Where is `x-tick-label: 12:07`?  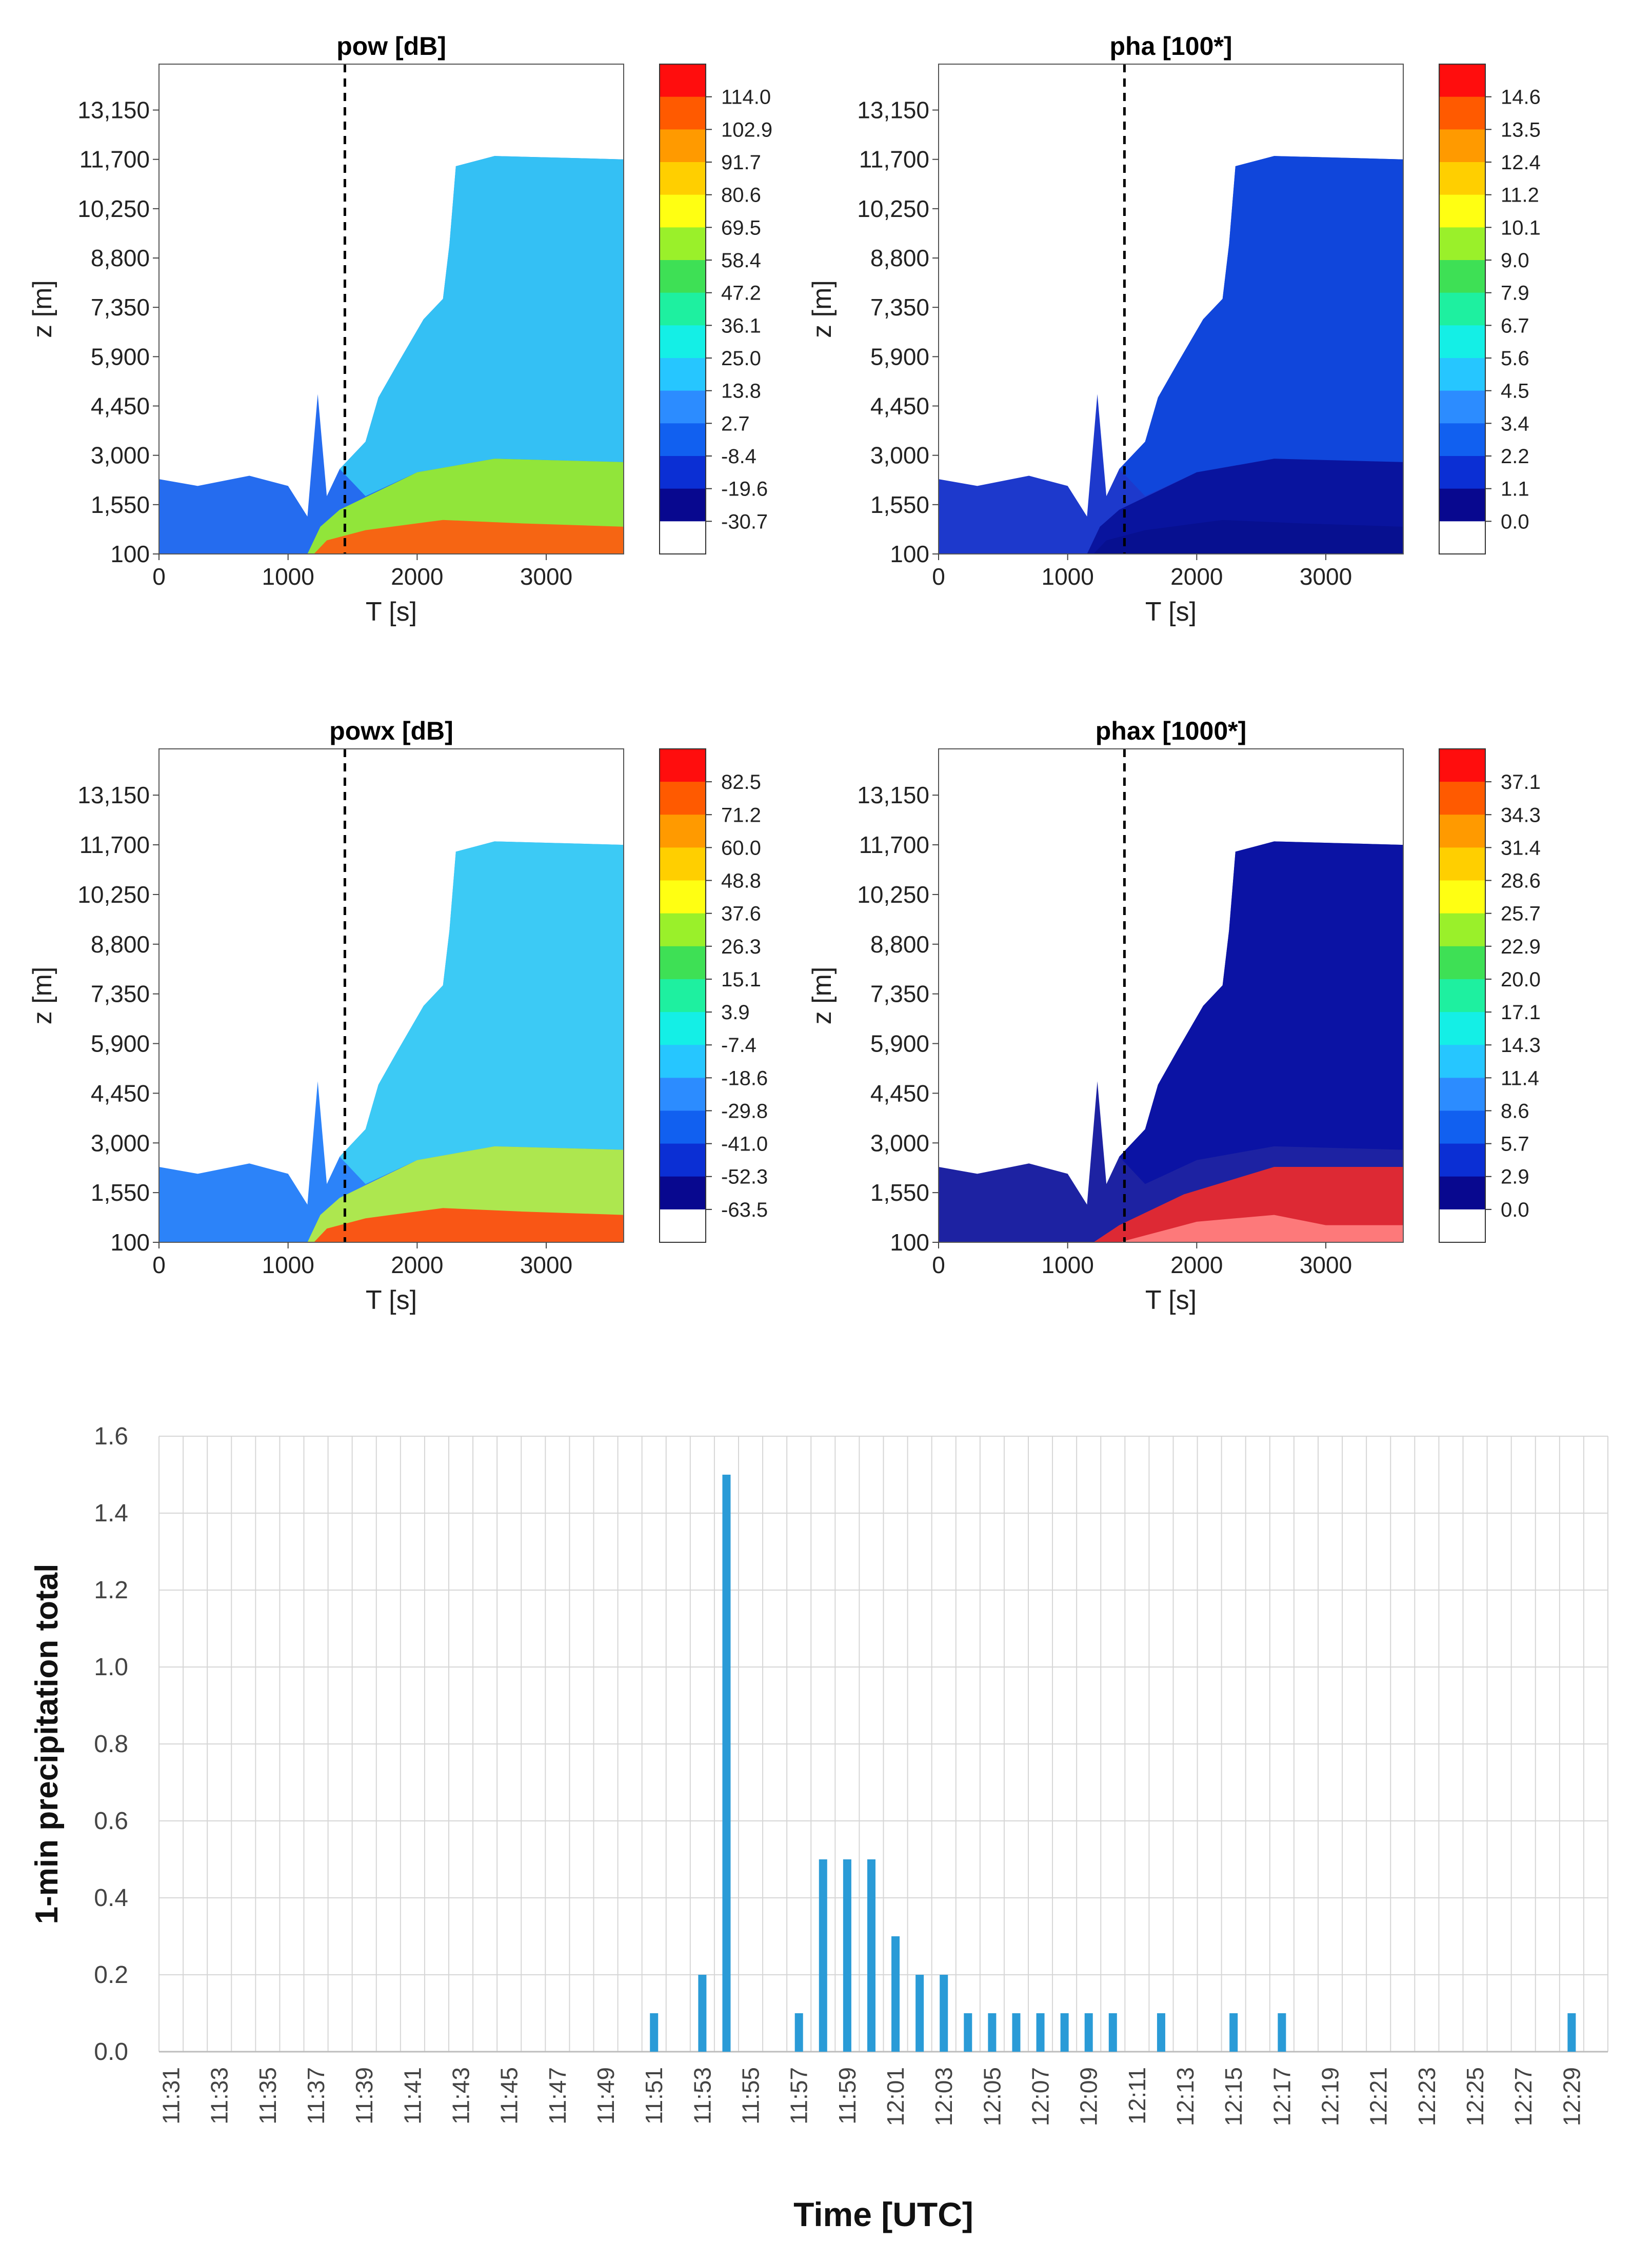 x-tick-label: 12:07 is located at coordinates (1040, 2096).